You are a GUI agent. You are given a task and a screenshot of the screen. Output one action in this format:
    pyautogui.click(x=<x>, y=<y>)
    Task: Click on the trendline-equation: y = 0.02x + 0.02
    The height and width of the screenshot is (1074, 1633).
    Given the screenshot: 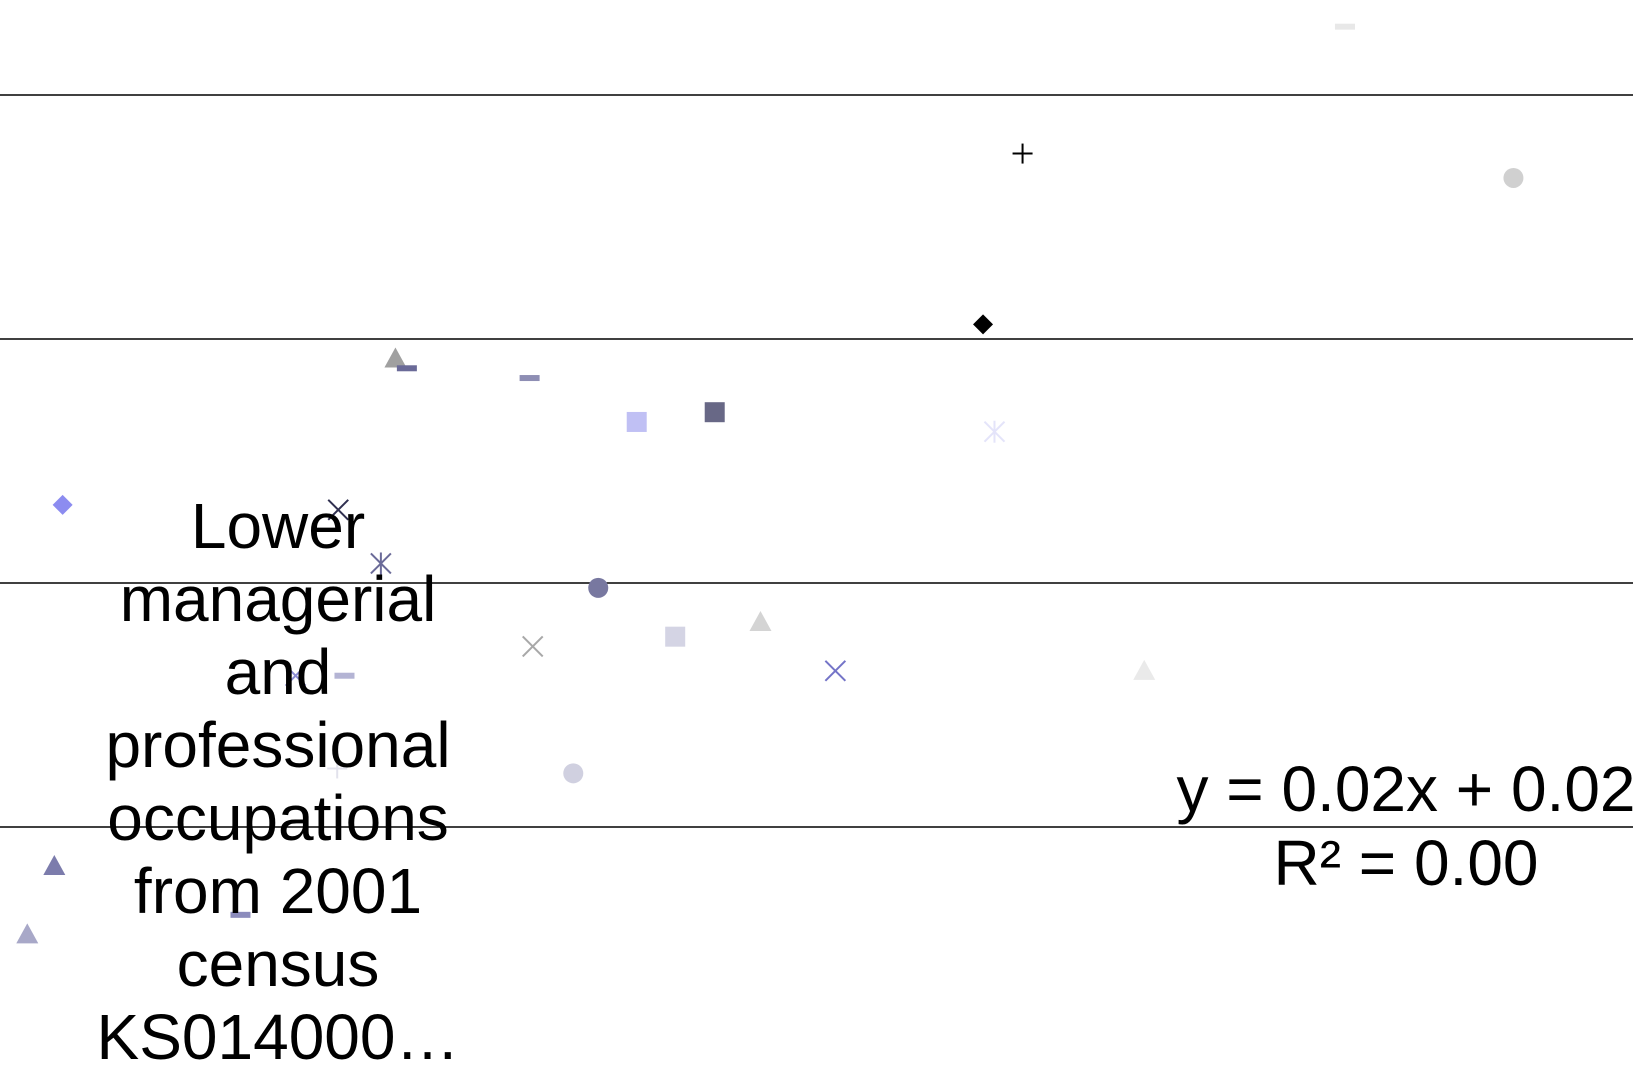 What is the action you would take?
    pyautogui.click(x=1404, y=789)
    